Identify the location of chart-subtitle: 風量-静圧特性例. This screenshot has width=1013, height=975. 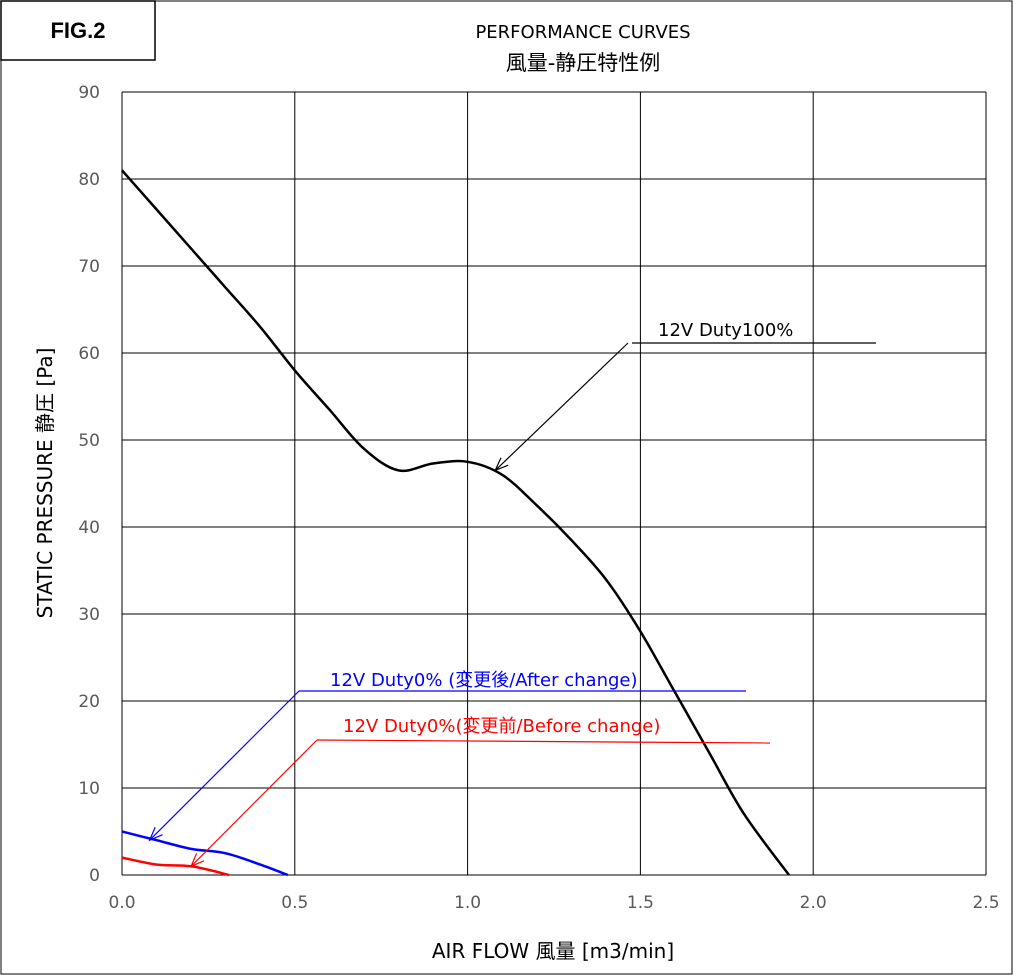
(583, 63).